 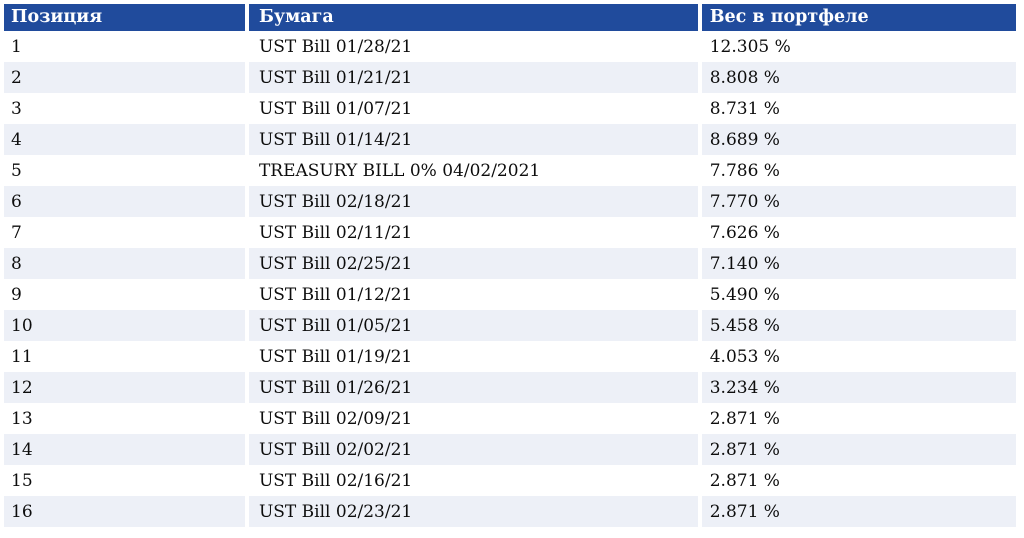 What do you see at coordinates (124, 480) in the screenshot?
I see `position-cell: 15` at bounding box center [124, 480].